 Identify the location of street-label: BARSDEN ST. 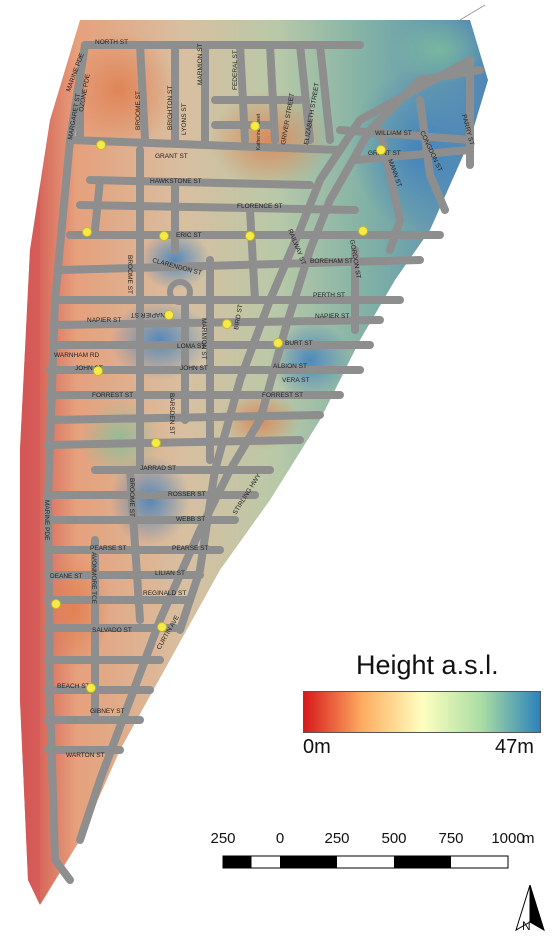
(171, 414).